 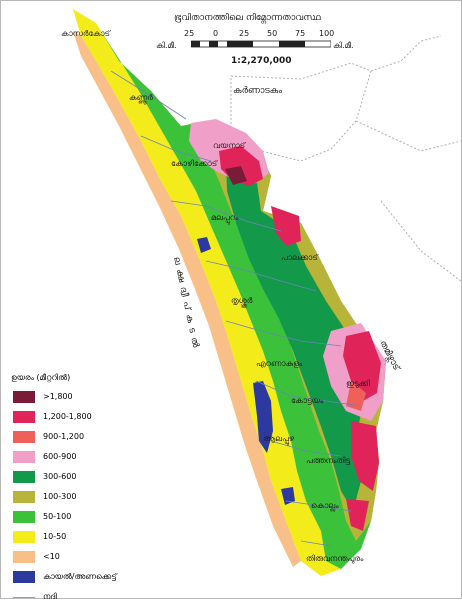 What do you see at coordinates (236, 175) in the screenshot?
I see `kerala-wayanad-peak` at bounding box center [236, 175].